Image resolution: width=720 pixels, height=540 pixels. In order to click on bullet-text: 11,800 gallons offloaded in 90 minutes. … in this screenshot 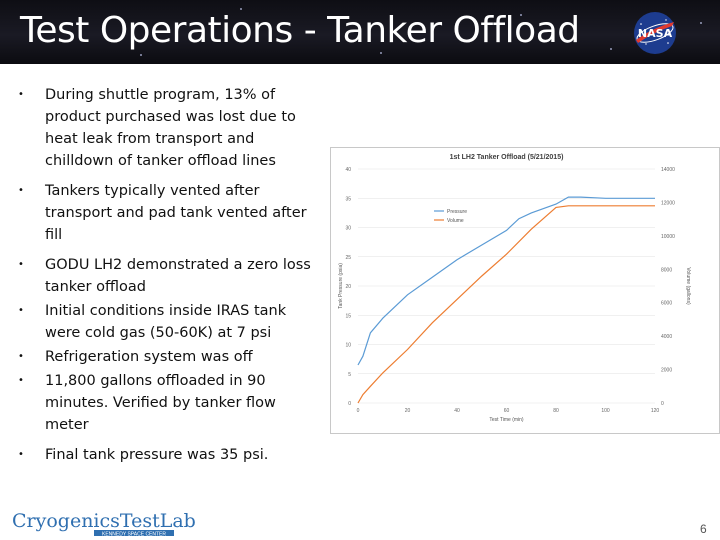, I will do `click(160, 403)`.